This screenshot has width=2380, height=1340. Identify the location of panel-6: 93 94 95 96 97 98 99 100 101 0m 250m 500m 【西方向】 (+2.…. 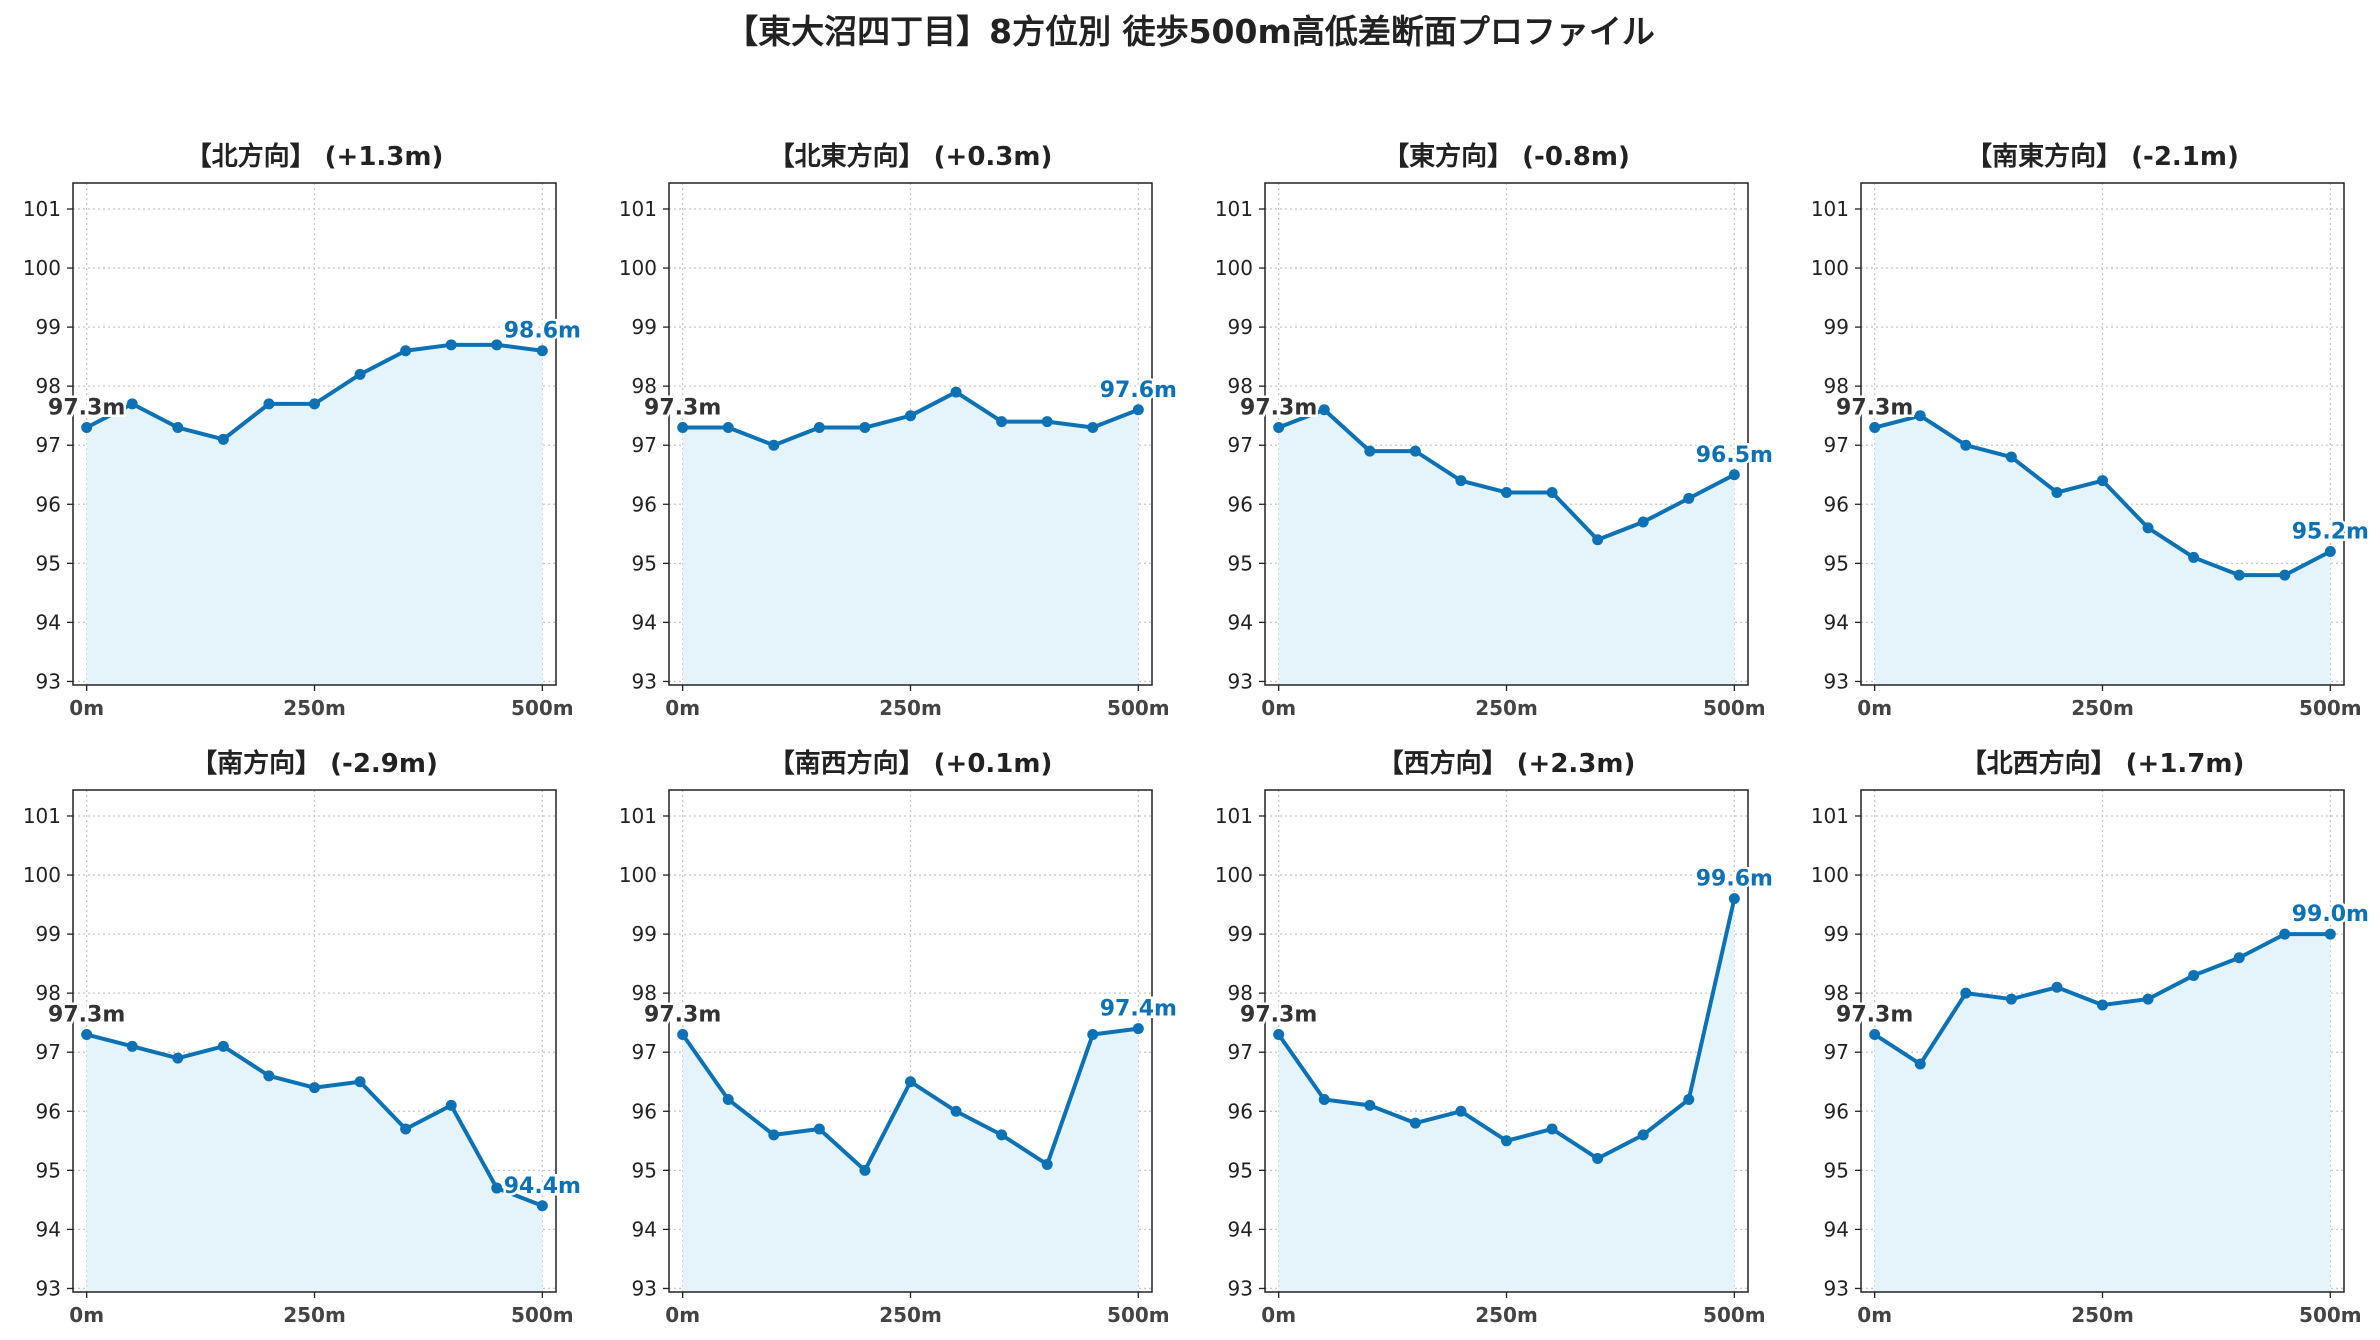
(1495, 1037).